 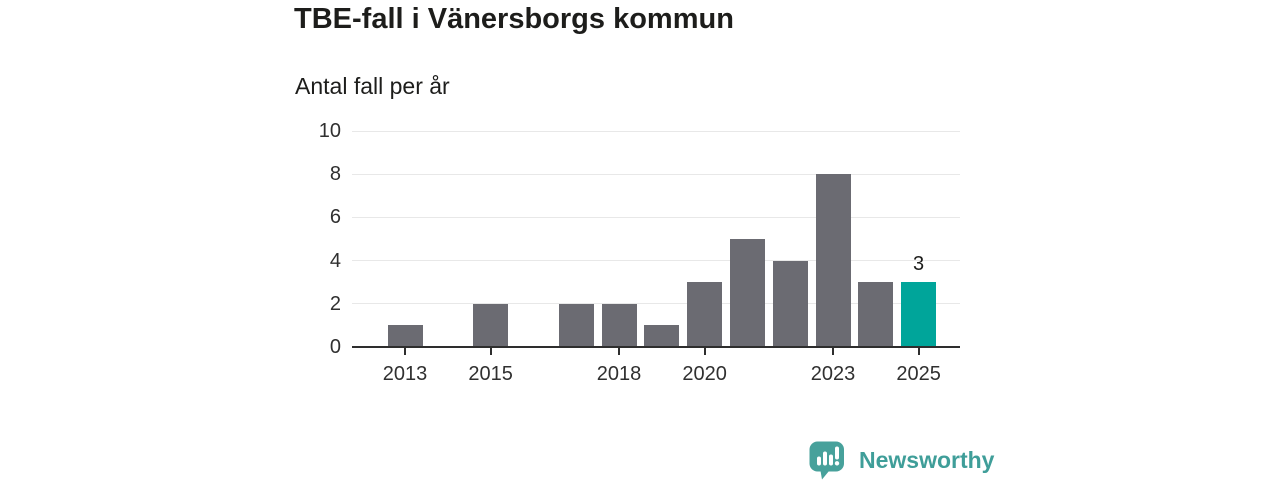 I want to click on y-axis-label-2: 2, so click(x=335, y=303).